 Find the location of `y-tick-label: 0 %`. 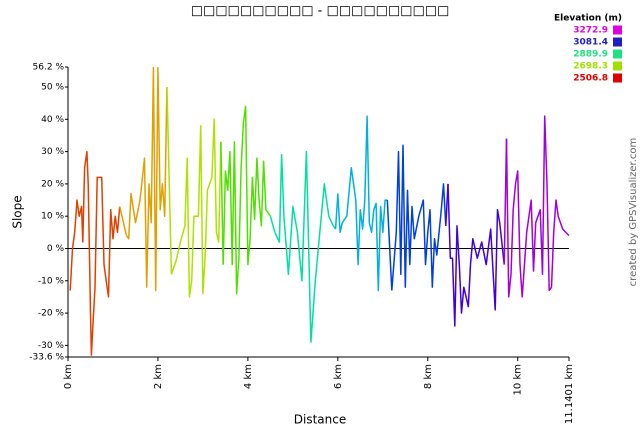

y-tick-label: 0 % is located at coordinates (56, 249).